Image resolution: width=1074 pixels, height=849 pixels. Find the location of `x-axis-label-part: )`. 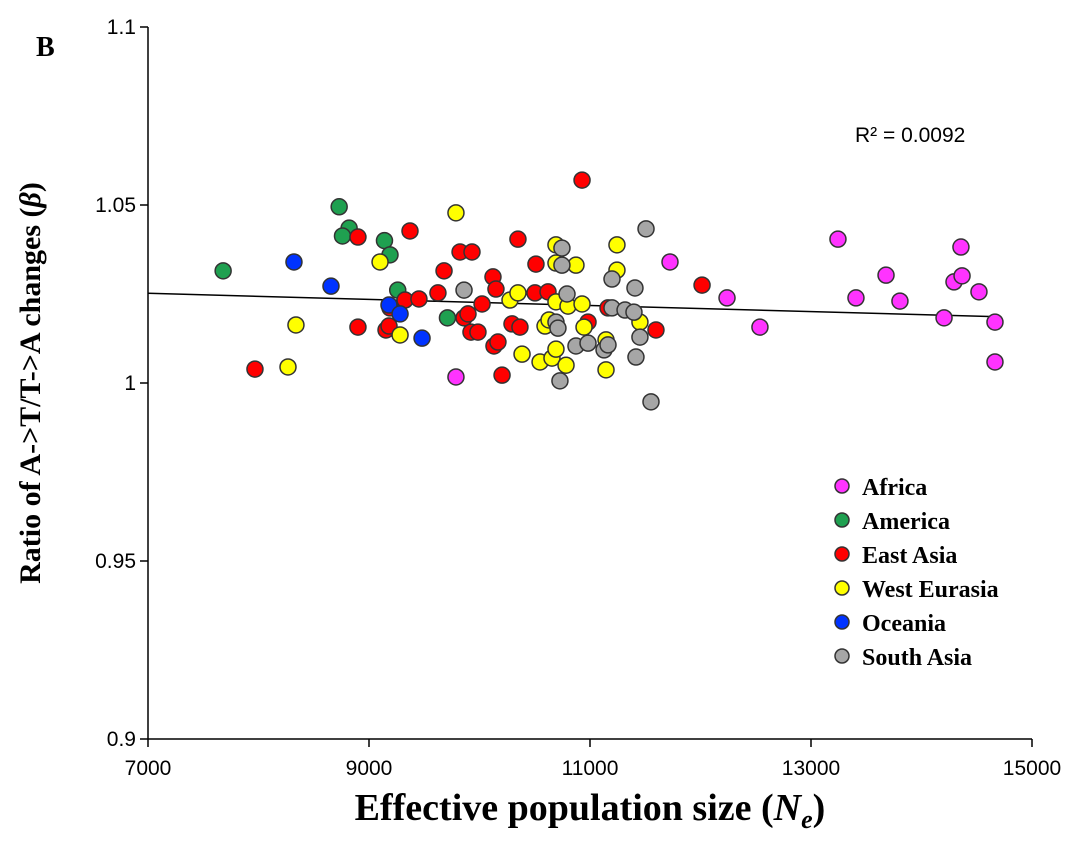

x-axis-label-part: ) is located at coordinates (819, 808).